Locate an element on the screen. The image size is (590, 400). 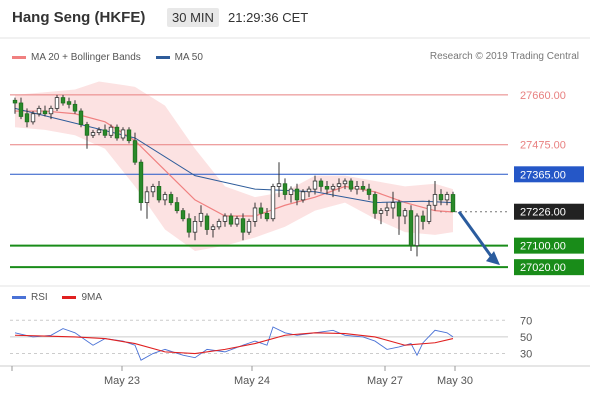
legend-label: MA 50 is located at coordinates (188, 57).